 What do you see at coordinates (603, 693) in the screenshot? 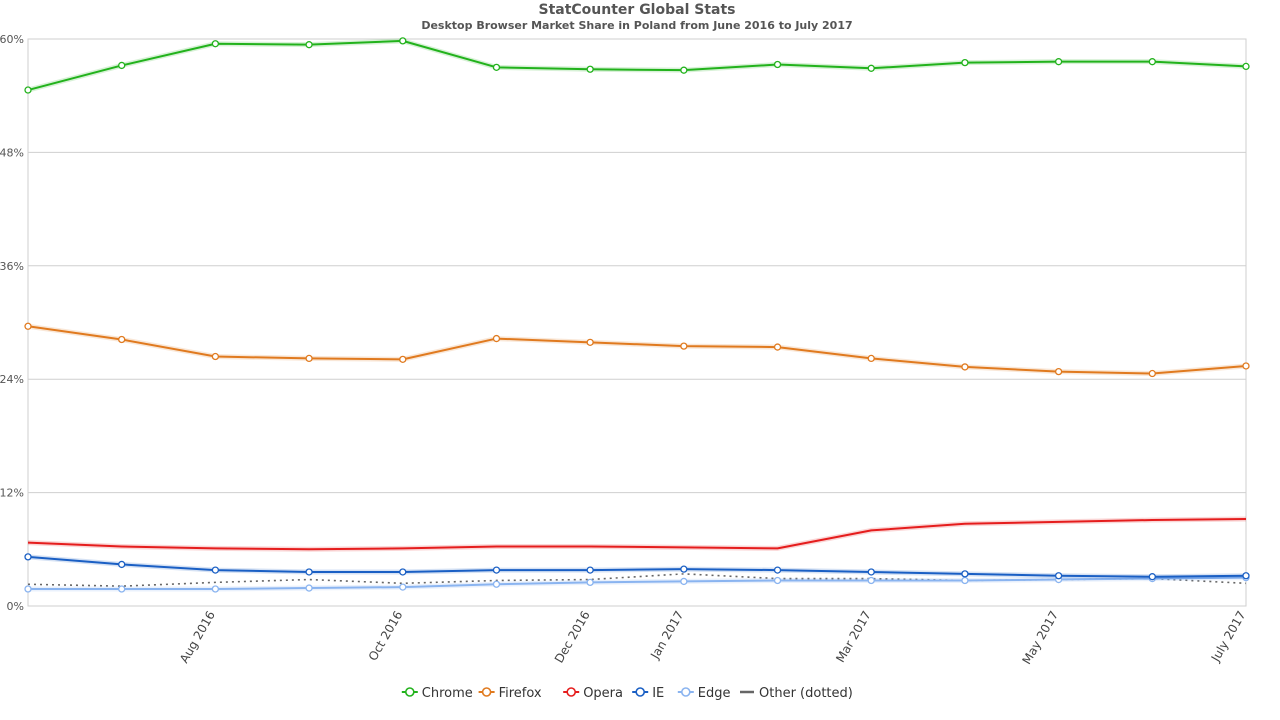
I see `legend-label: Opera` at bounding box center [603, 693].